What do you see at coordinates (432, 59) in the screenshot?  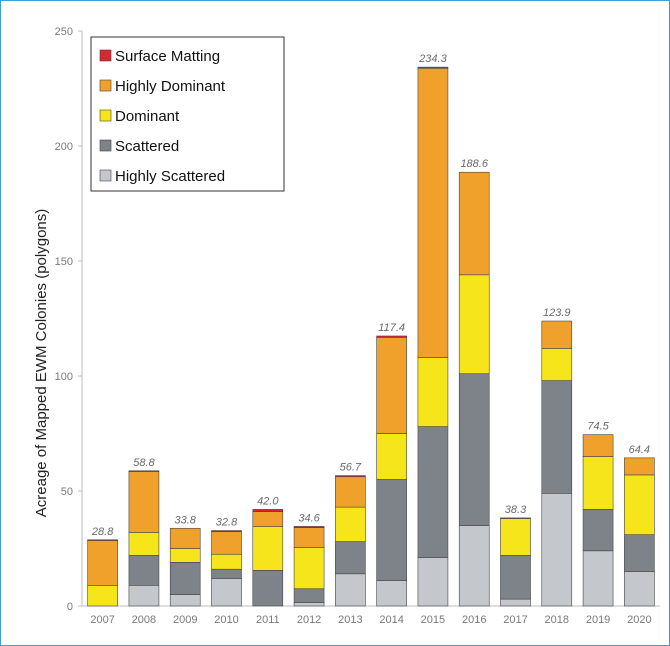 I see `bar-total-label: 234.3` at bounding box center [432, 59].